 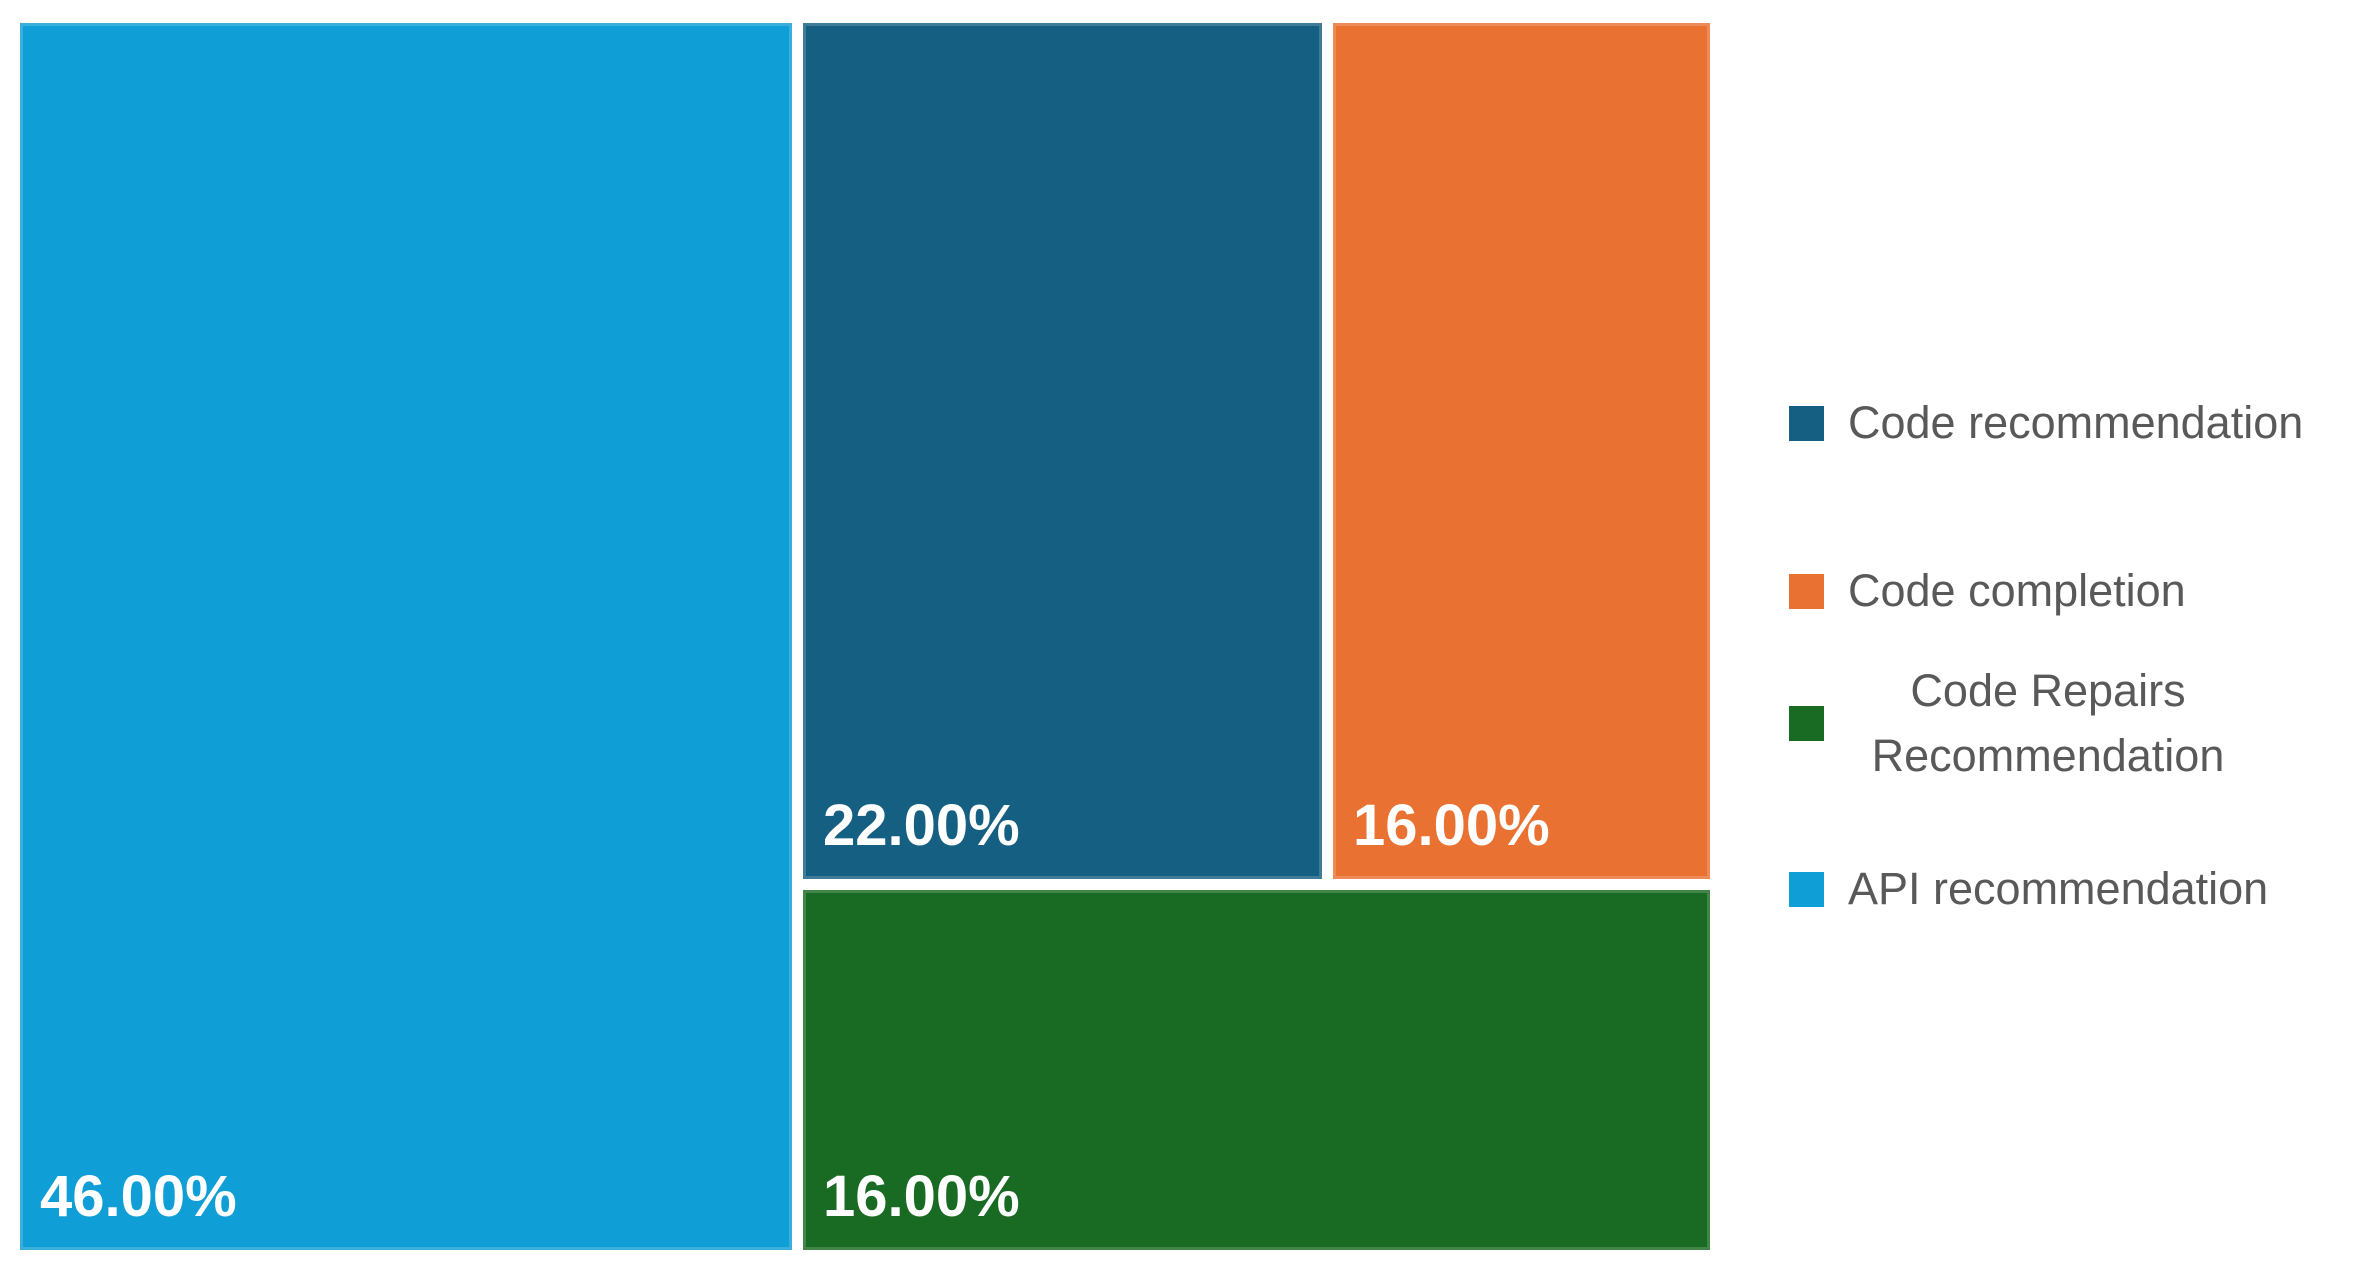 I want to click on legend-item-code-completion: Code completion, so click(x=1987, y=591).